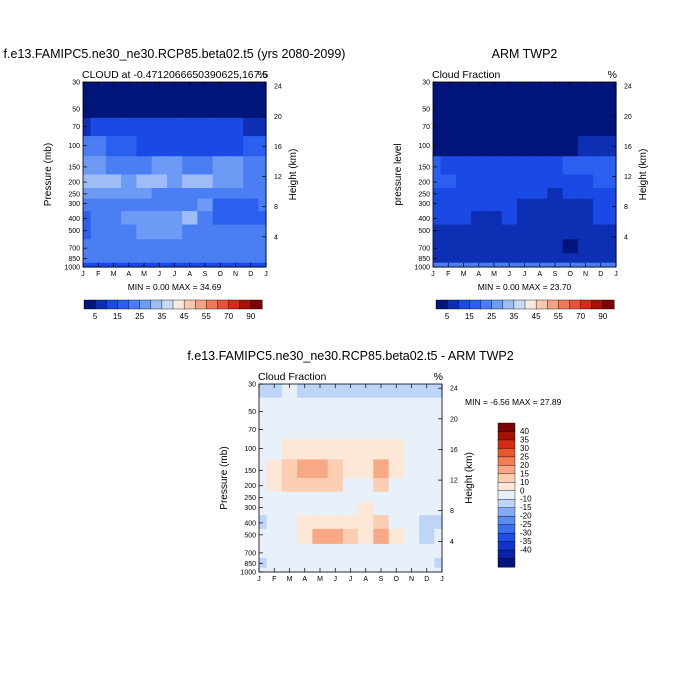  What do you see at coordinates (274, 579) in the screenshot?
I see `x-tick-label: F` at bounding box center [274, 579].